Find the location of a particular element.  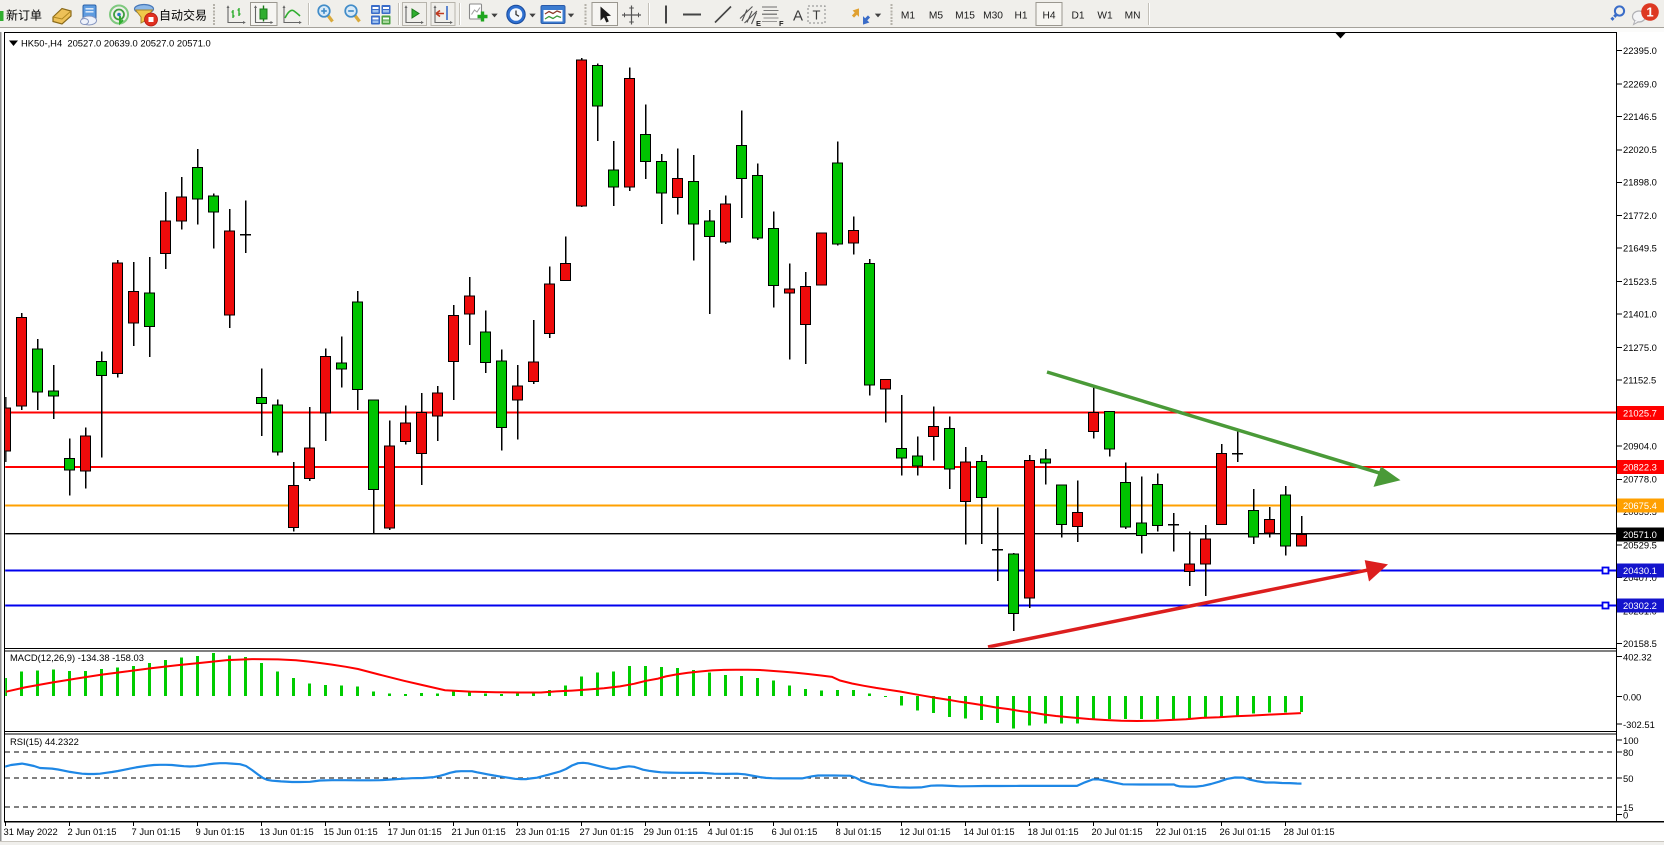

svg-text: 1 is located at coordinates (1649, 12).